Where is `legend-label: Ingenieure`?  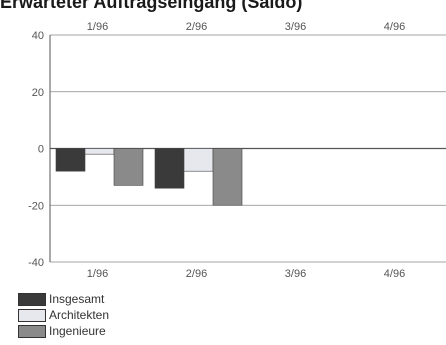 legend-label: Ingenieure is located at coordinates (77, 331).